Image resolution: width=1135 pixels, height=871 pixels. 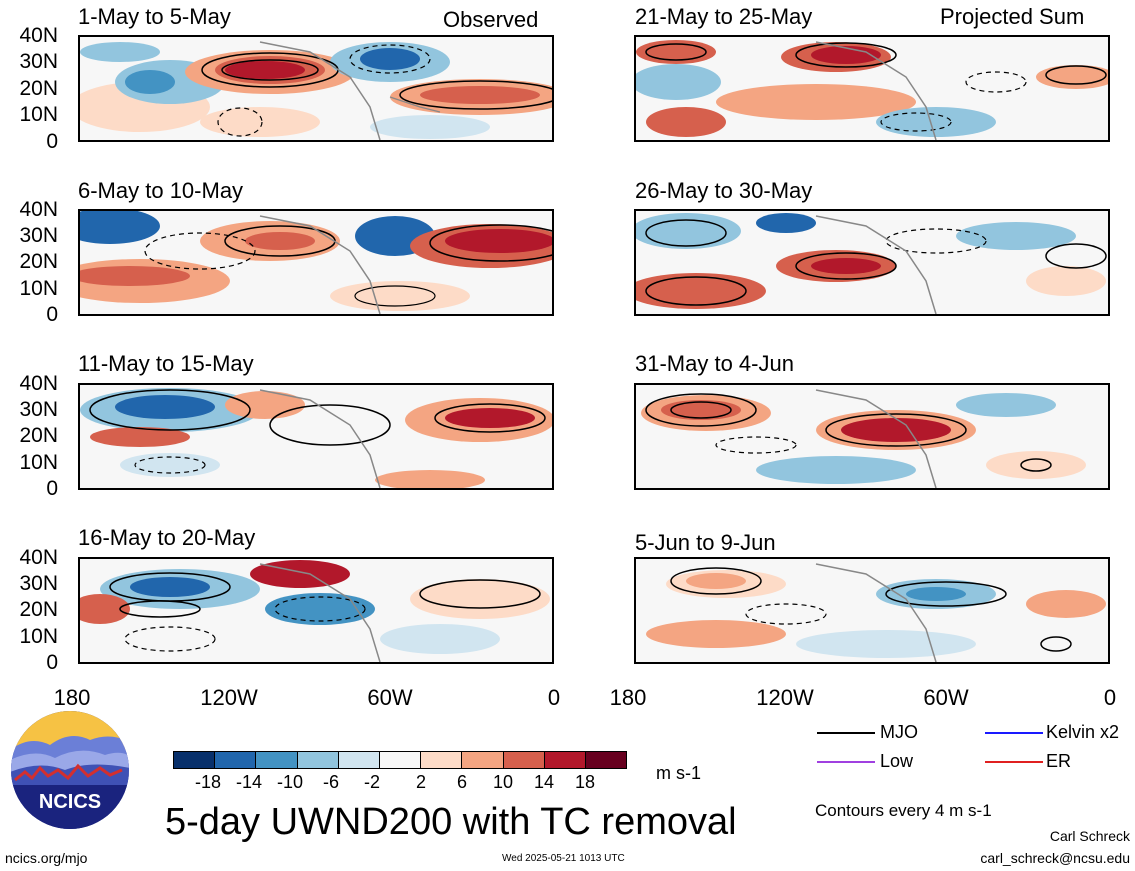 I want to click on legend-label-mjo: MJO, so click(x=899, y=732).